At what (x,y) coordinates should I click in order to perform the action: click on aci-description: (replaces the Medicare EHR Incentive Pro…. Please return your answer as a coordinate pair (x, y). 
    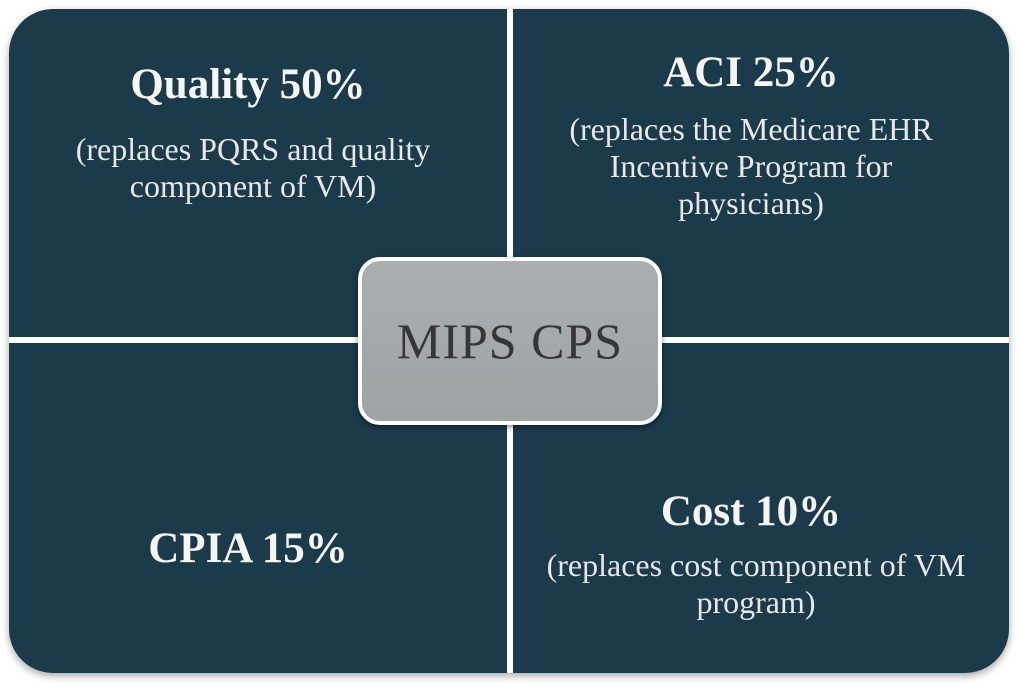
    Looking at the image, I should click on (751, 166).